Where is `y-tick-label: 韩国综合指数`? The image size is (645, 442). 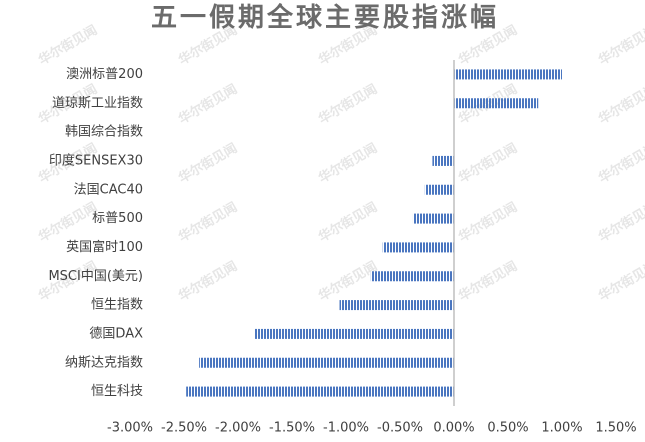 y-tick-label: 韩国综合指数 is located at coordinates (104, 132).